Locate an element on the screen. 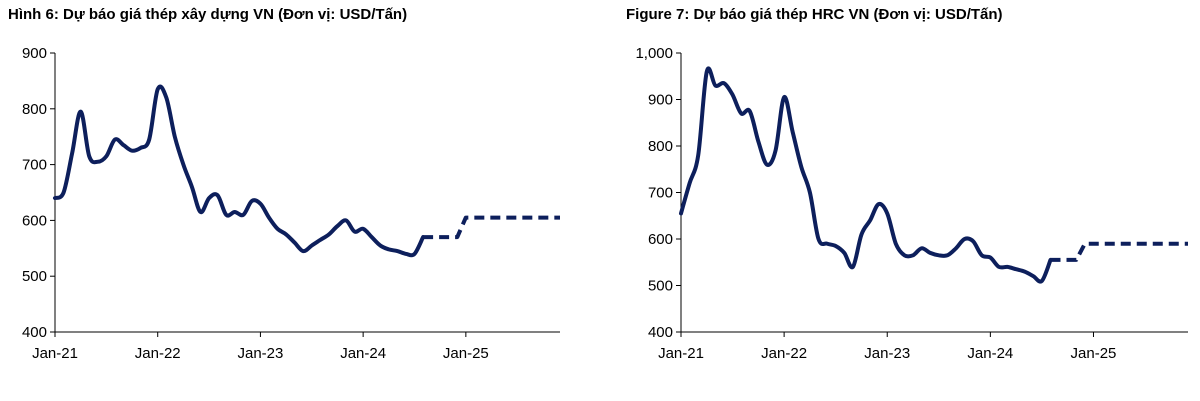  series-line-actual is located at coordinates (239, 171).